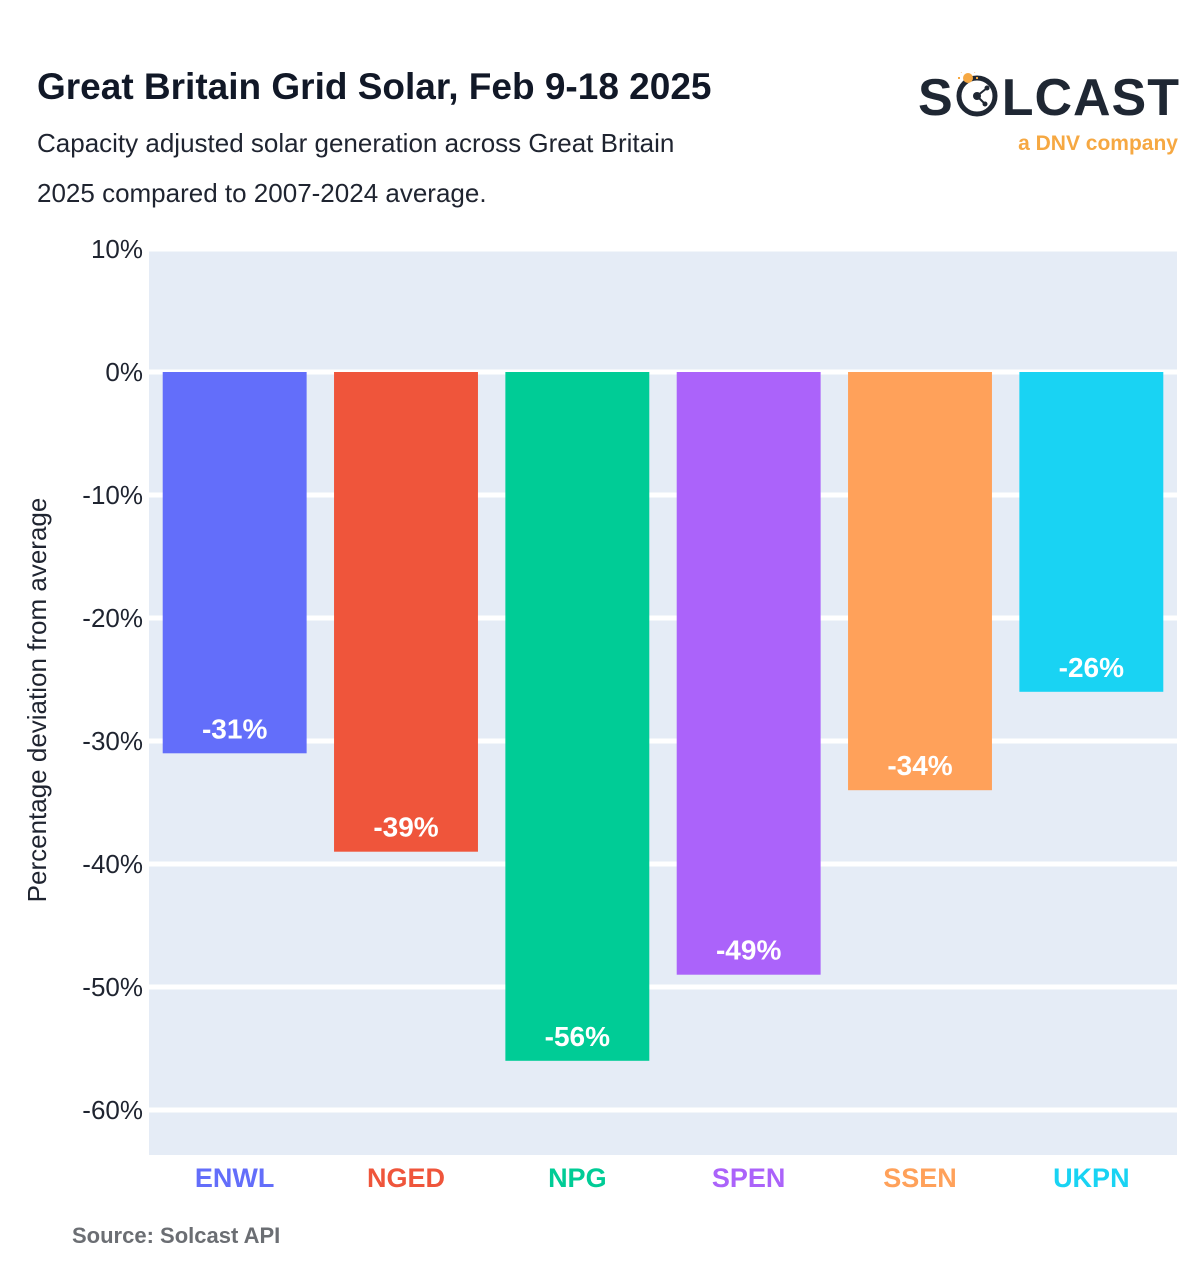 This screenshot has width=1200, height=1271. I want to click on data-label: -31%, so click(234, 728).